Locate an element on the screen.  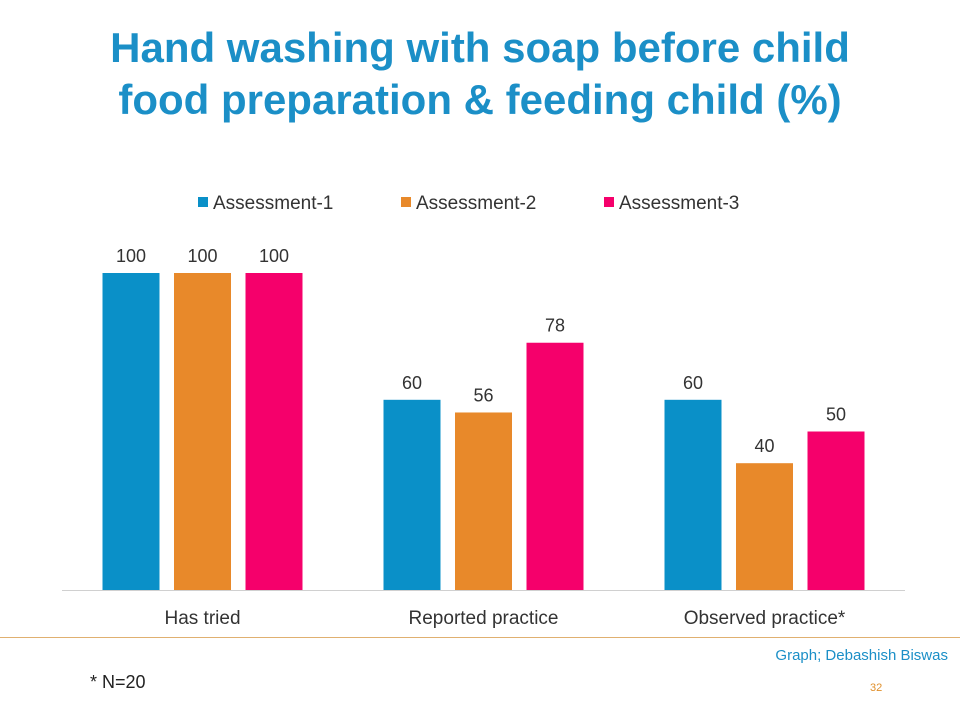
data-label-2-2: 56 is located at coordinates (483, 395).